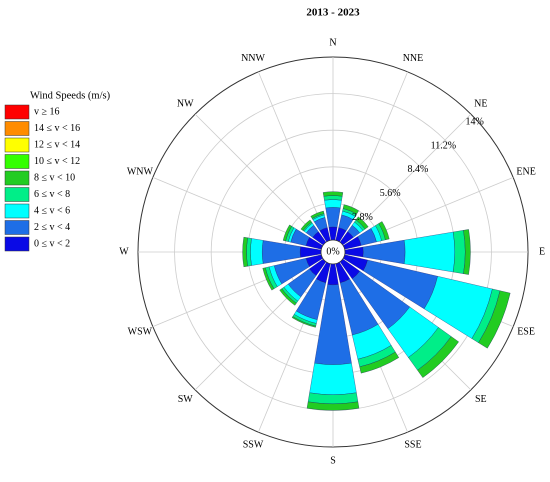  I want to click on legend-label: 10 ≤ v < 12, so click(57, 161).